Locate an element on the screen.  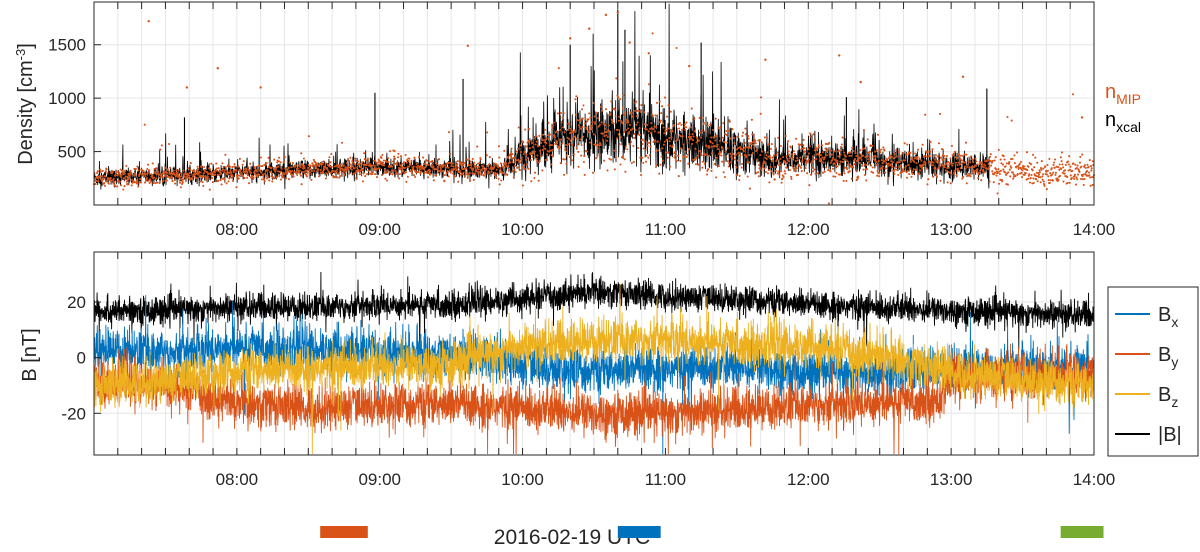
bfield-x-tick-label: 10:00 is located at coordinates (522, 479).